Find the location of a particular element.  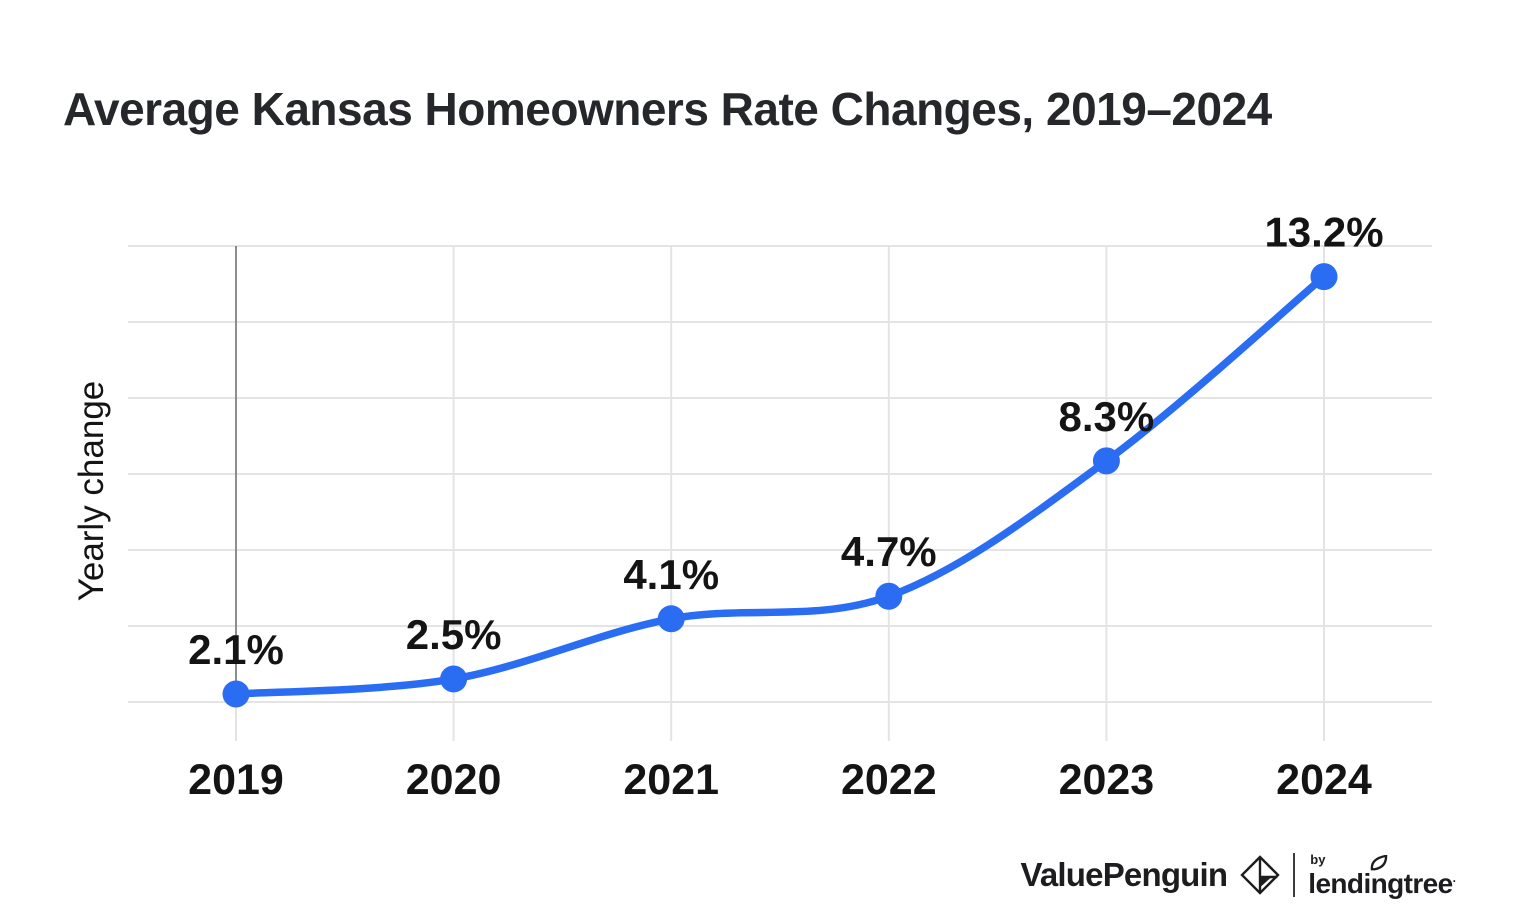

valuepenguin-wordmark: ValuePenguin is located at coordinates (1124, 874).